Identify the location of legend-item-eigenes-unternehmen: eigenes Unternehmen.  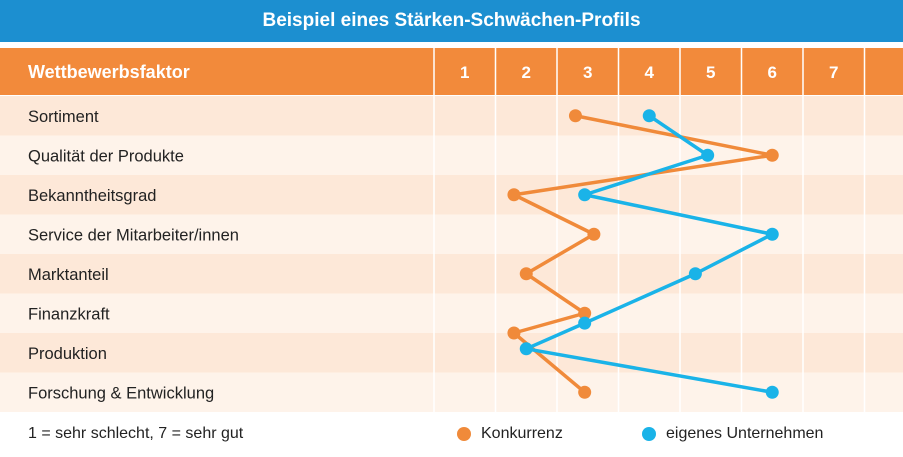
(732, 434).